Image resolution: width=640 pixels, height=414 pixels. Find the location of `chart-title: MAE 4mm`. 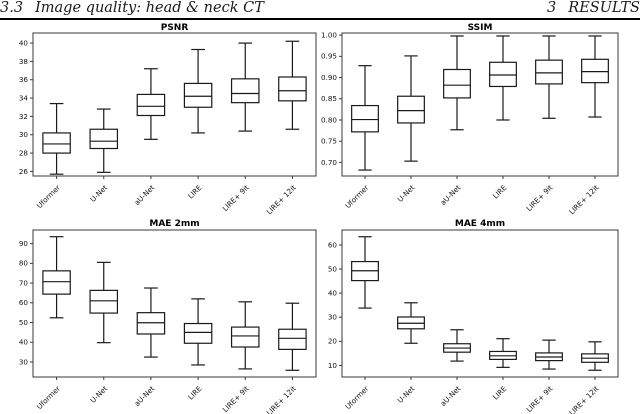

chart-title: MAE 4mm is located at coordinates (480, 224).